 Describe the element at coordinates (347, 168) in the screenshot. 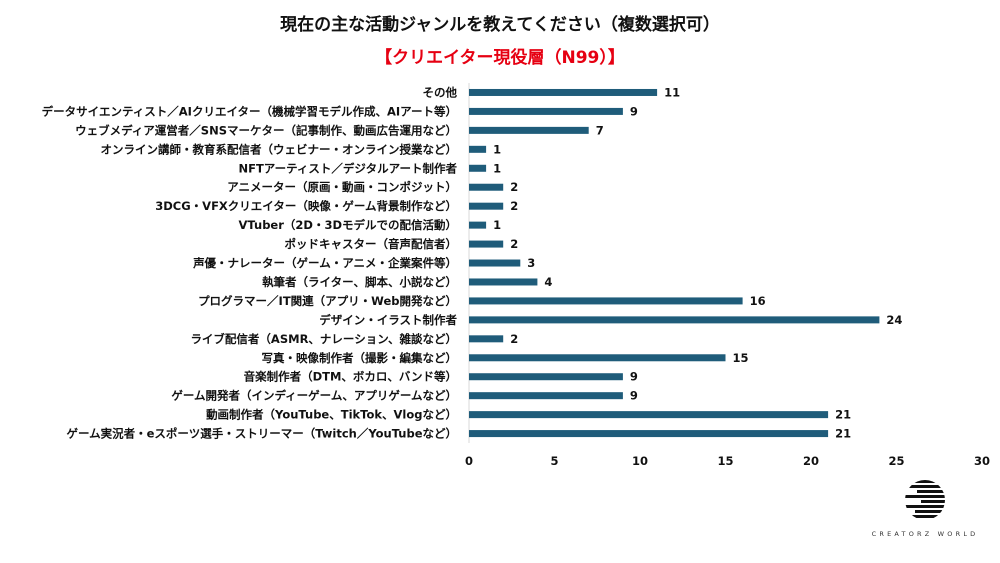

I see `category-label: NFTアーティスト／デジタルアート制作者` at that location.